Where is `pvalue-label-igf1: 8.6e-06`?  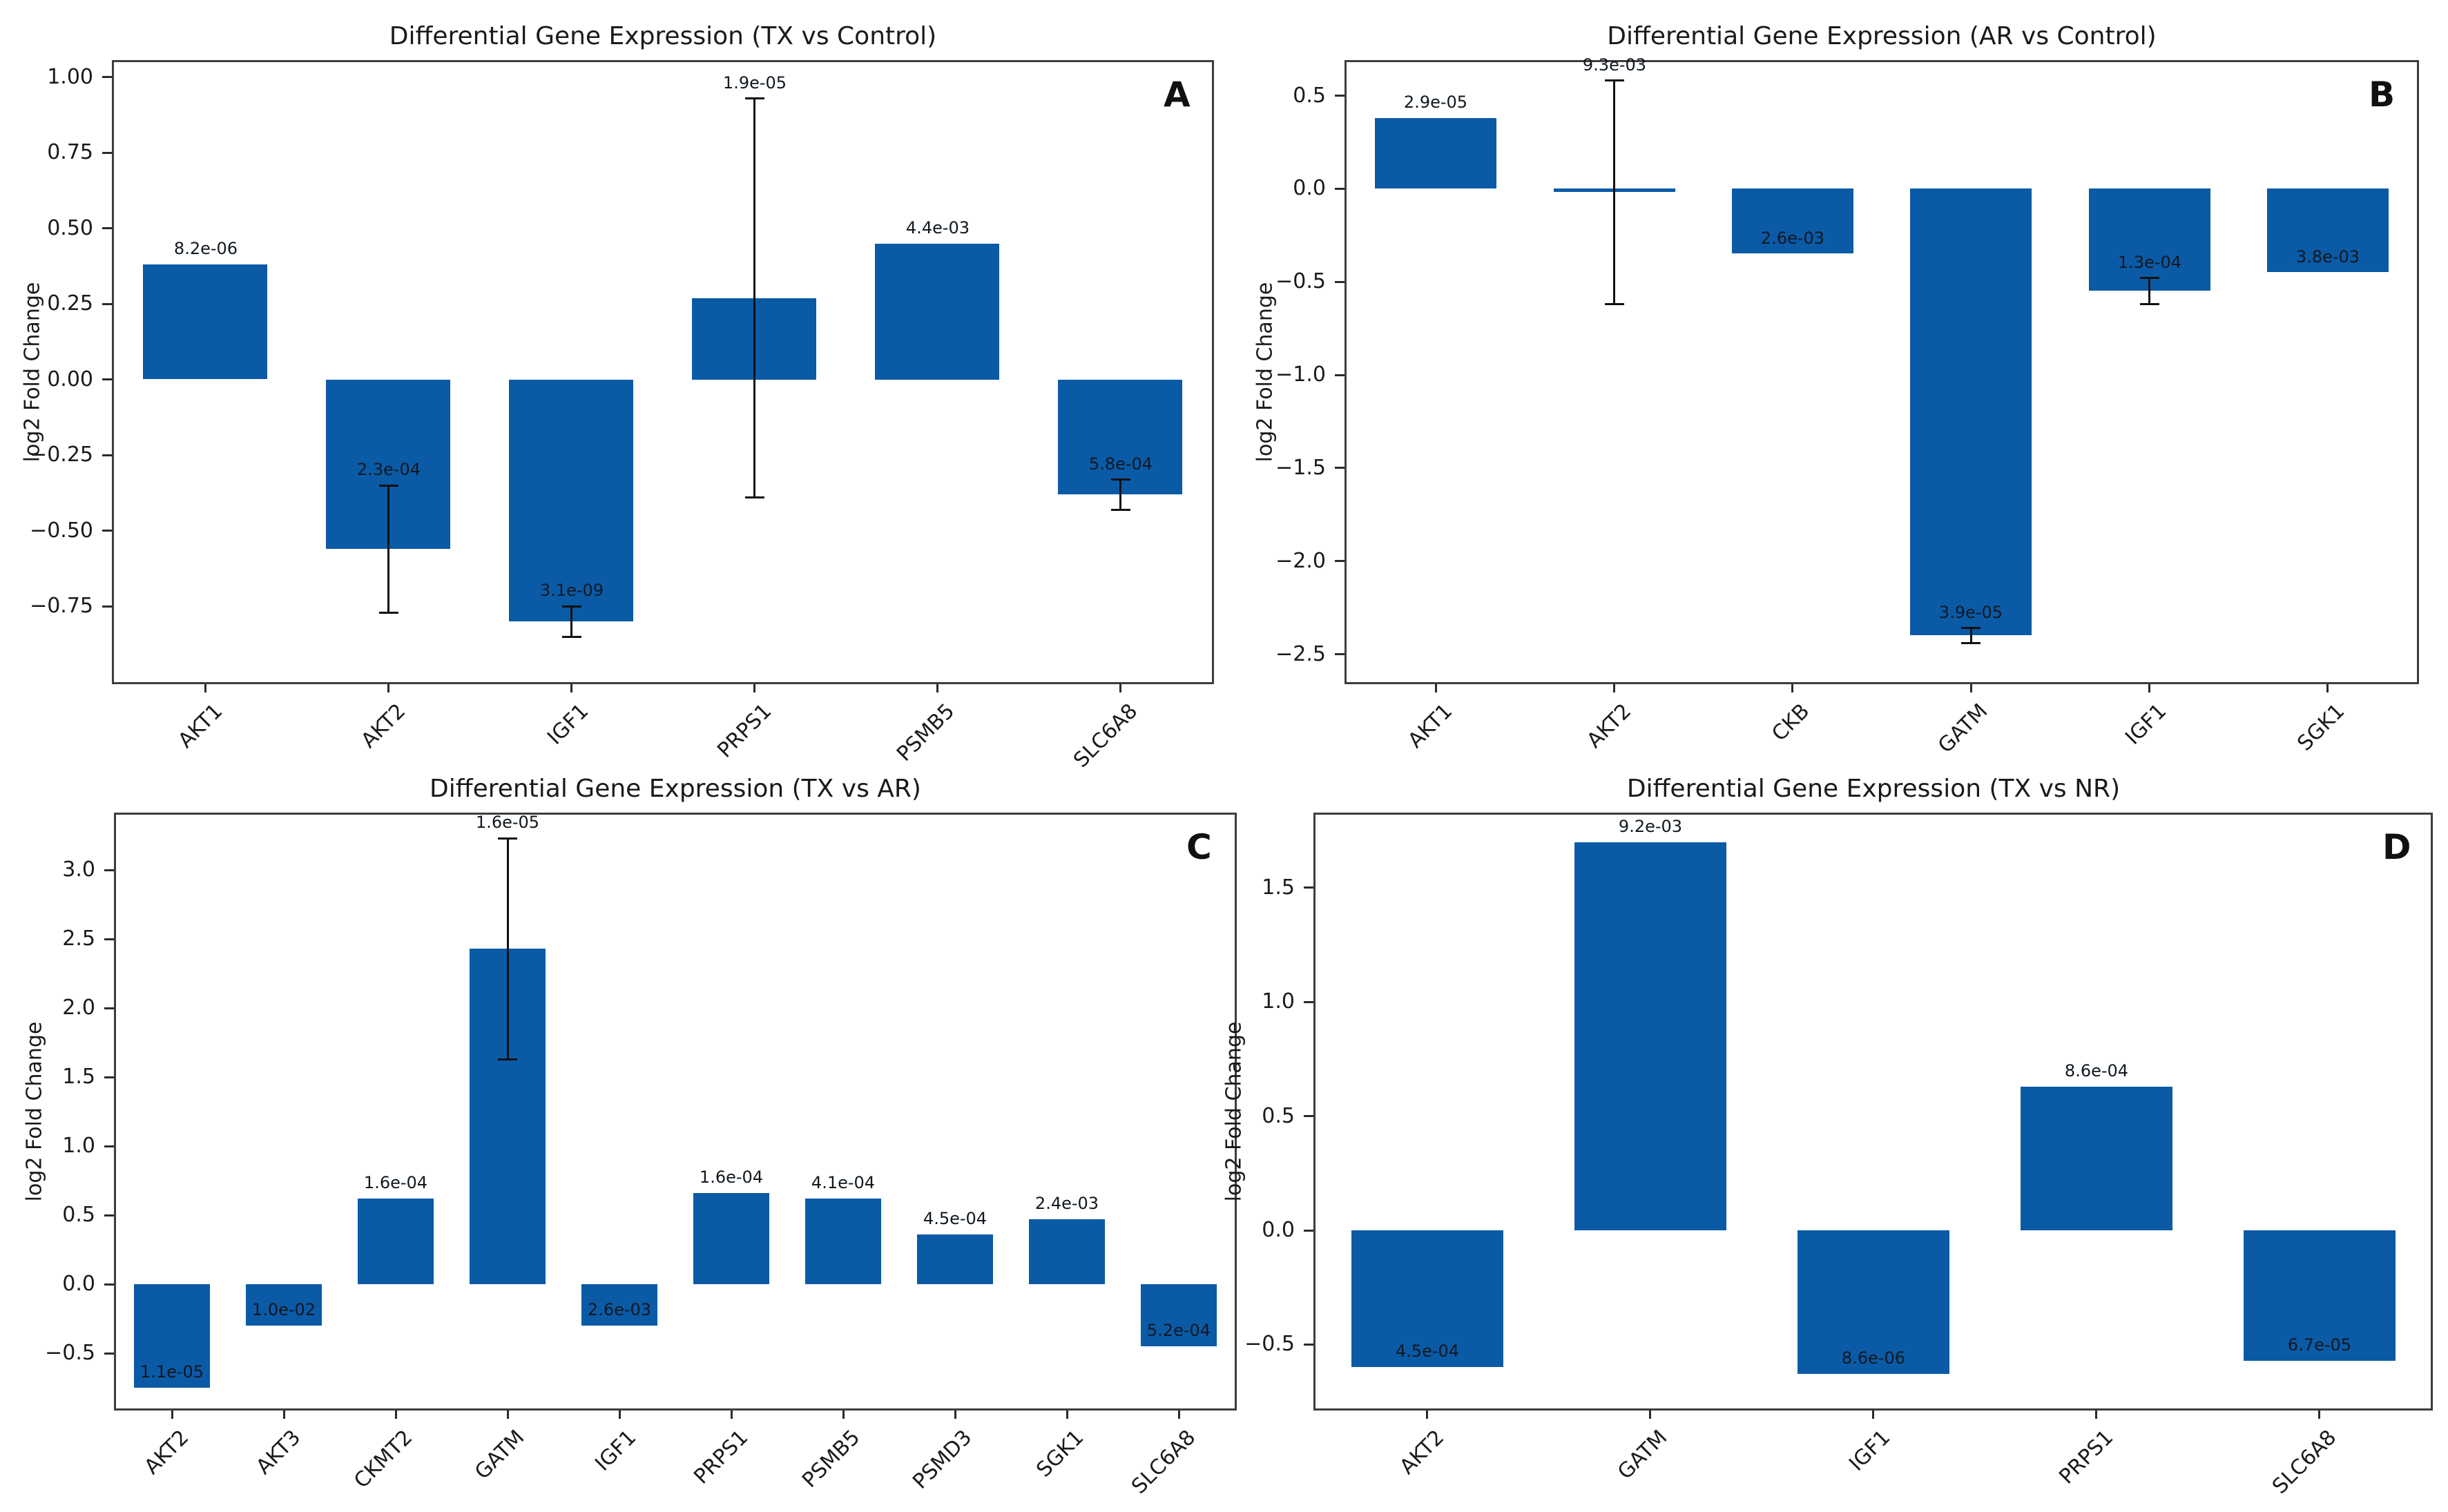 pvalue-label-igf1: 8.6e-06 is located at coordinates (1873, 1358).